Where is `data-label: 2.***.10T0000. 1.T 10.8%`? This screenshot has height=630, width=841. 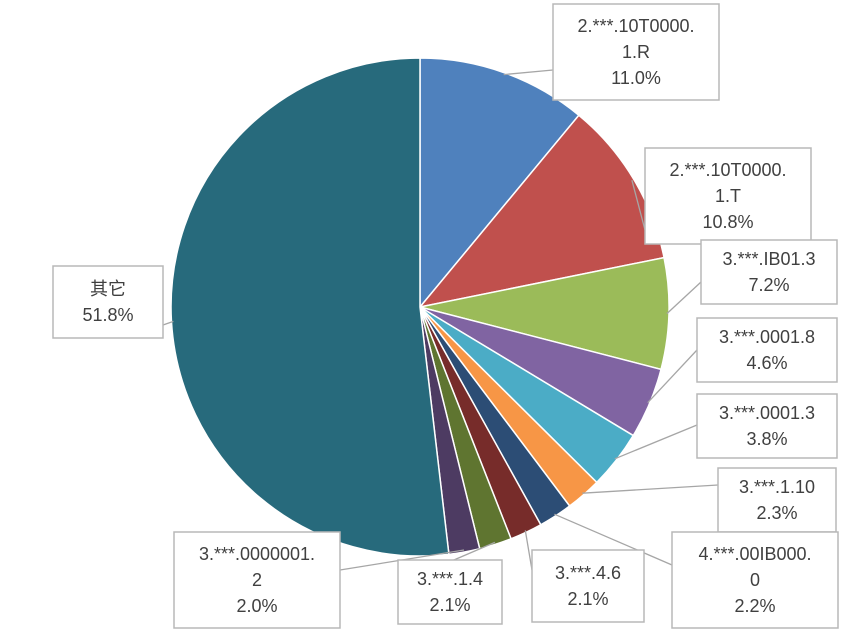
data-label: 2.***.10T0000. 1.T 10.8% is located at coordinates (728, 196).